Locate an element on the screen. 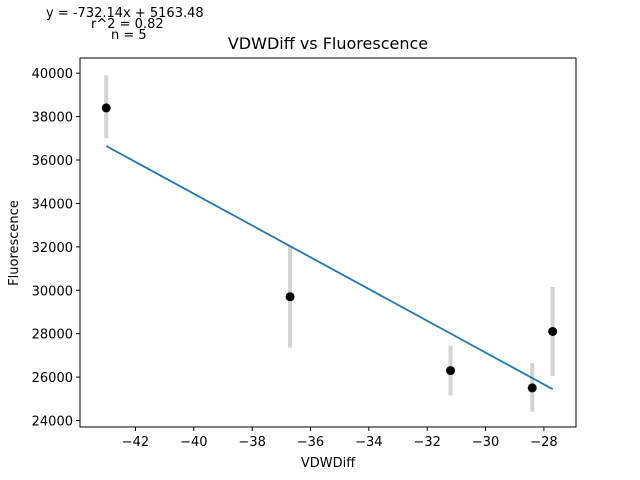 The image size is (640, 480). x-tick-label: −28 is located at coordinates (543, 442).